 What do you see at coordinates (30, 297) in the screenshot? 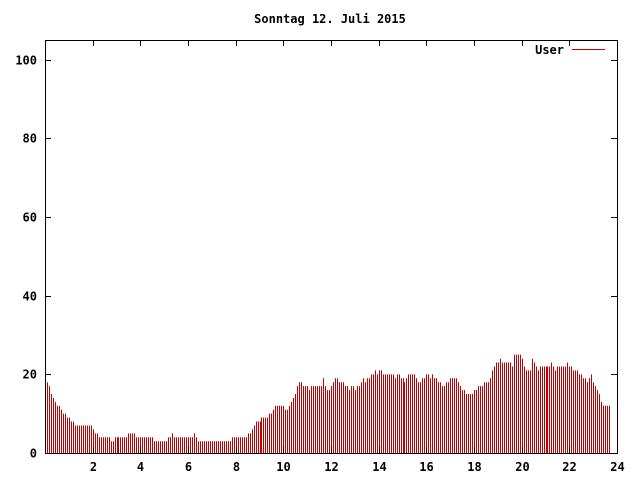
I see `y-tick-label: 40` at bounding box center [30, 297].